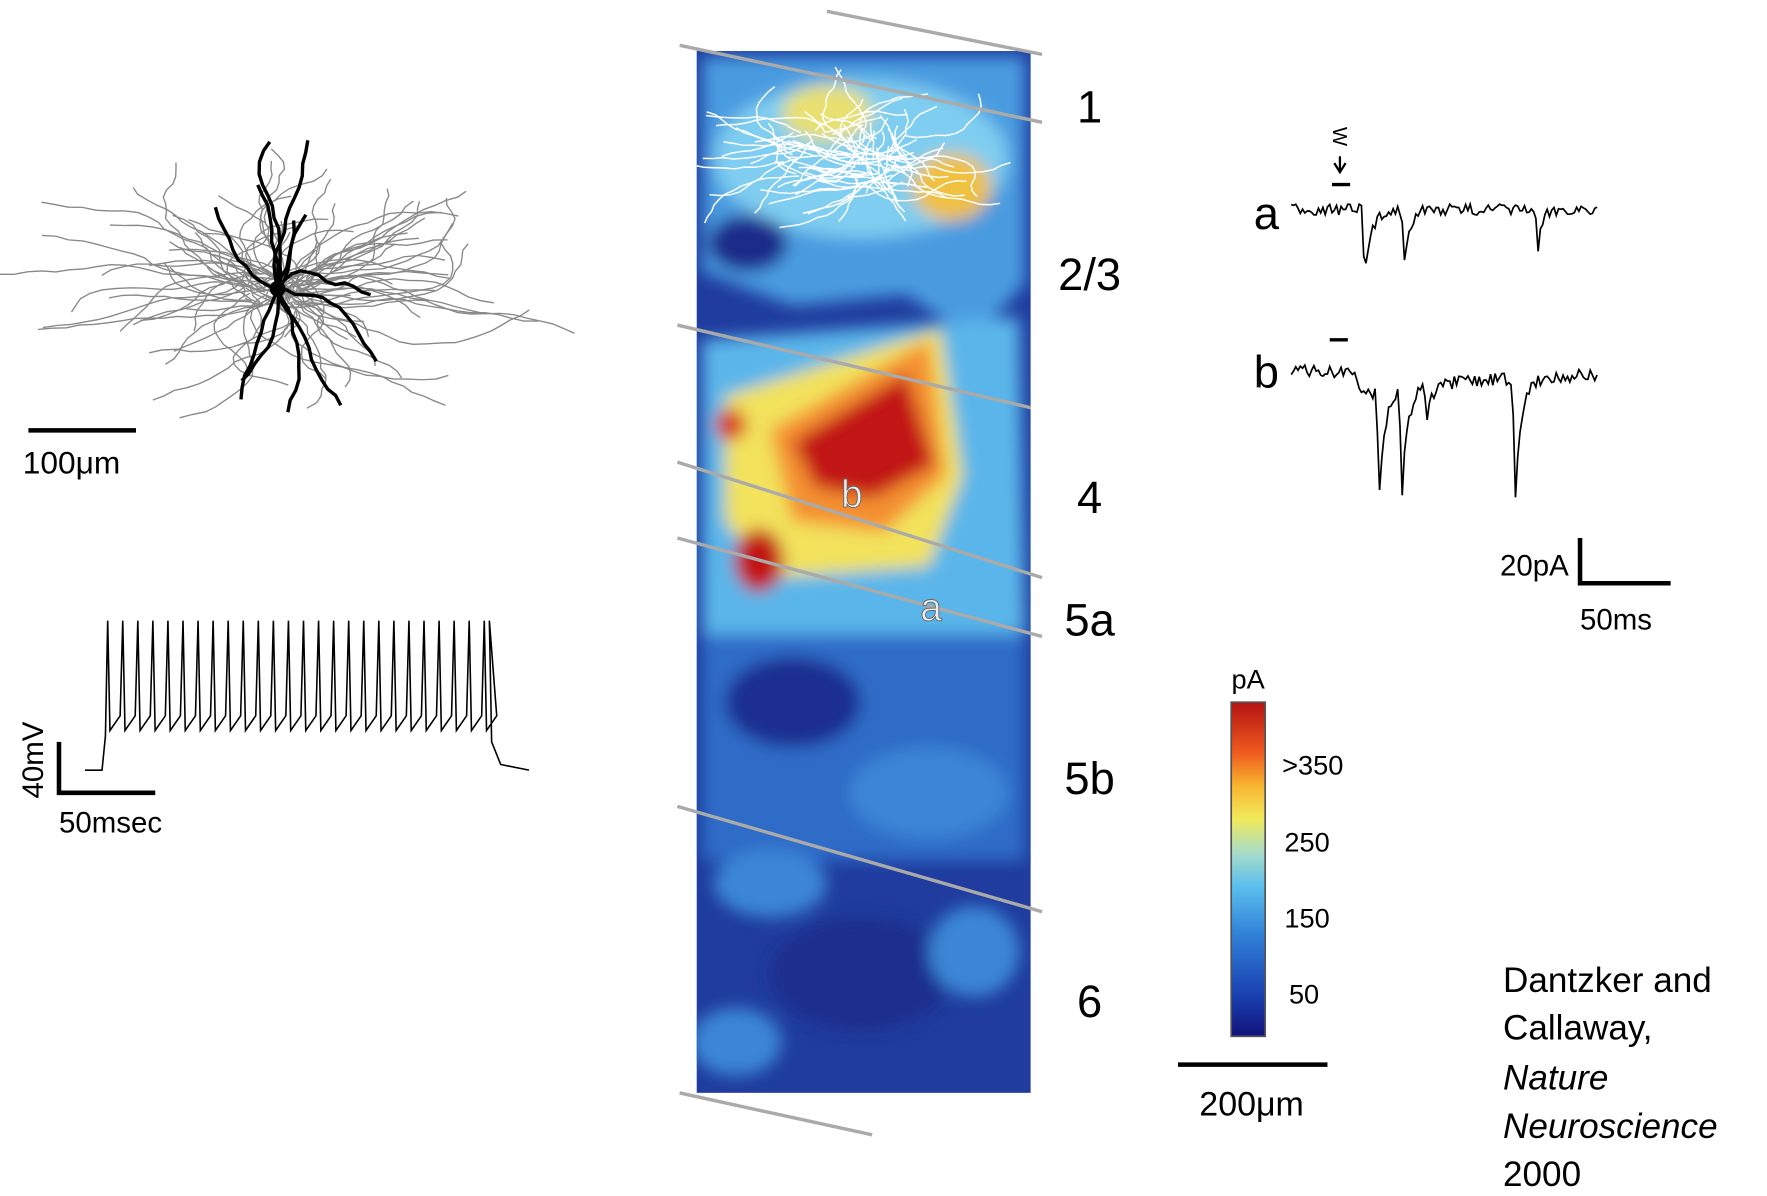  What do you see at coordinates (1578, 1028) in the screenshot?
I see `citation-line: Callaway,` at bounding box center [1578, 1028].